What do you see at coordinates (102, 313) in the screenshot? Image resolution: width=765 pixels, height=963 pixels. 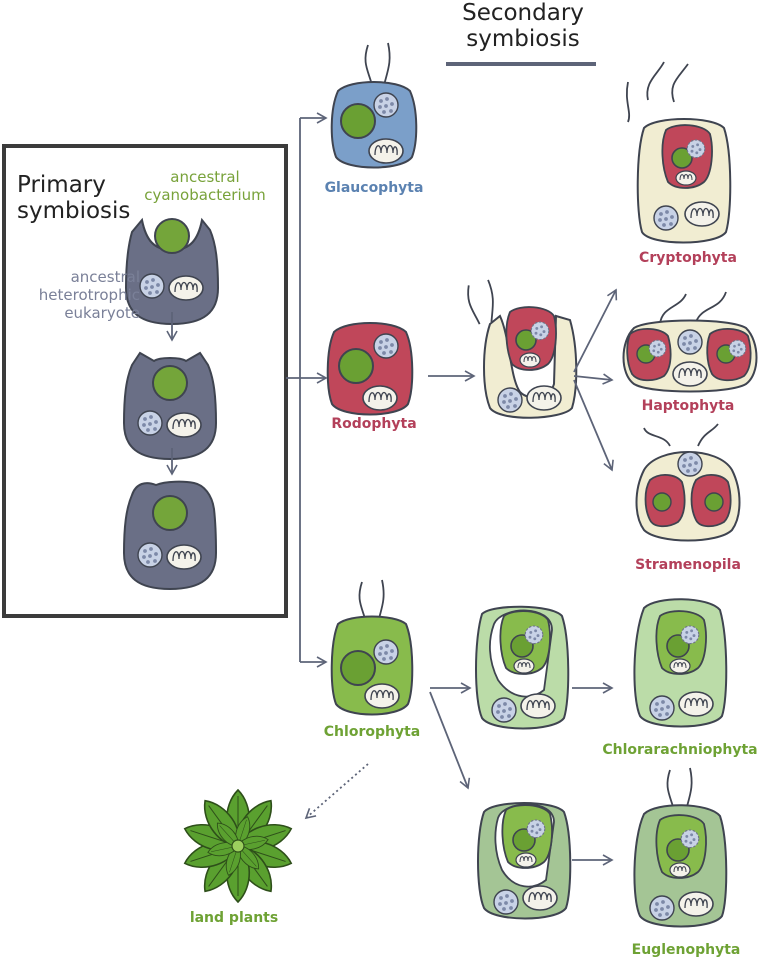 I see `host-line3: eukaryote` at bounding box center [102, 313].